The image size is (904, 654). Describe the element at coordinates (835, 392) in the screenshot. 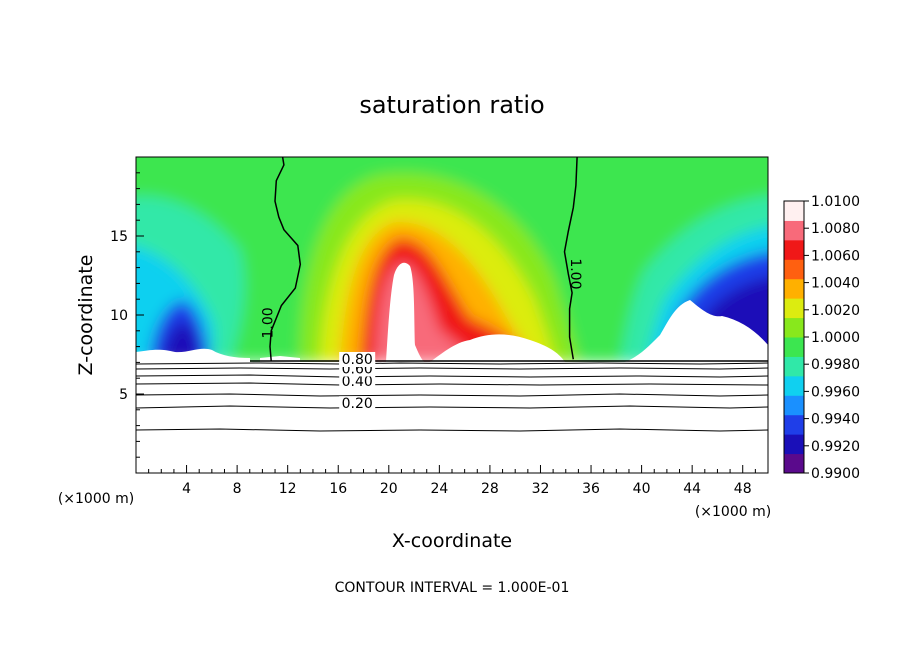

I see `colorbar-label: 0.9960` at that location.